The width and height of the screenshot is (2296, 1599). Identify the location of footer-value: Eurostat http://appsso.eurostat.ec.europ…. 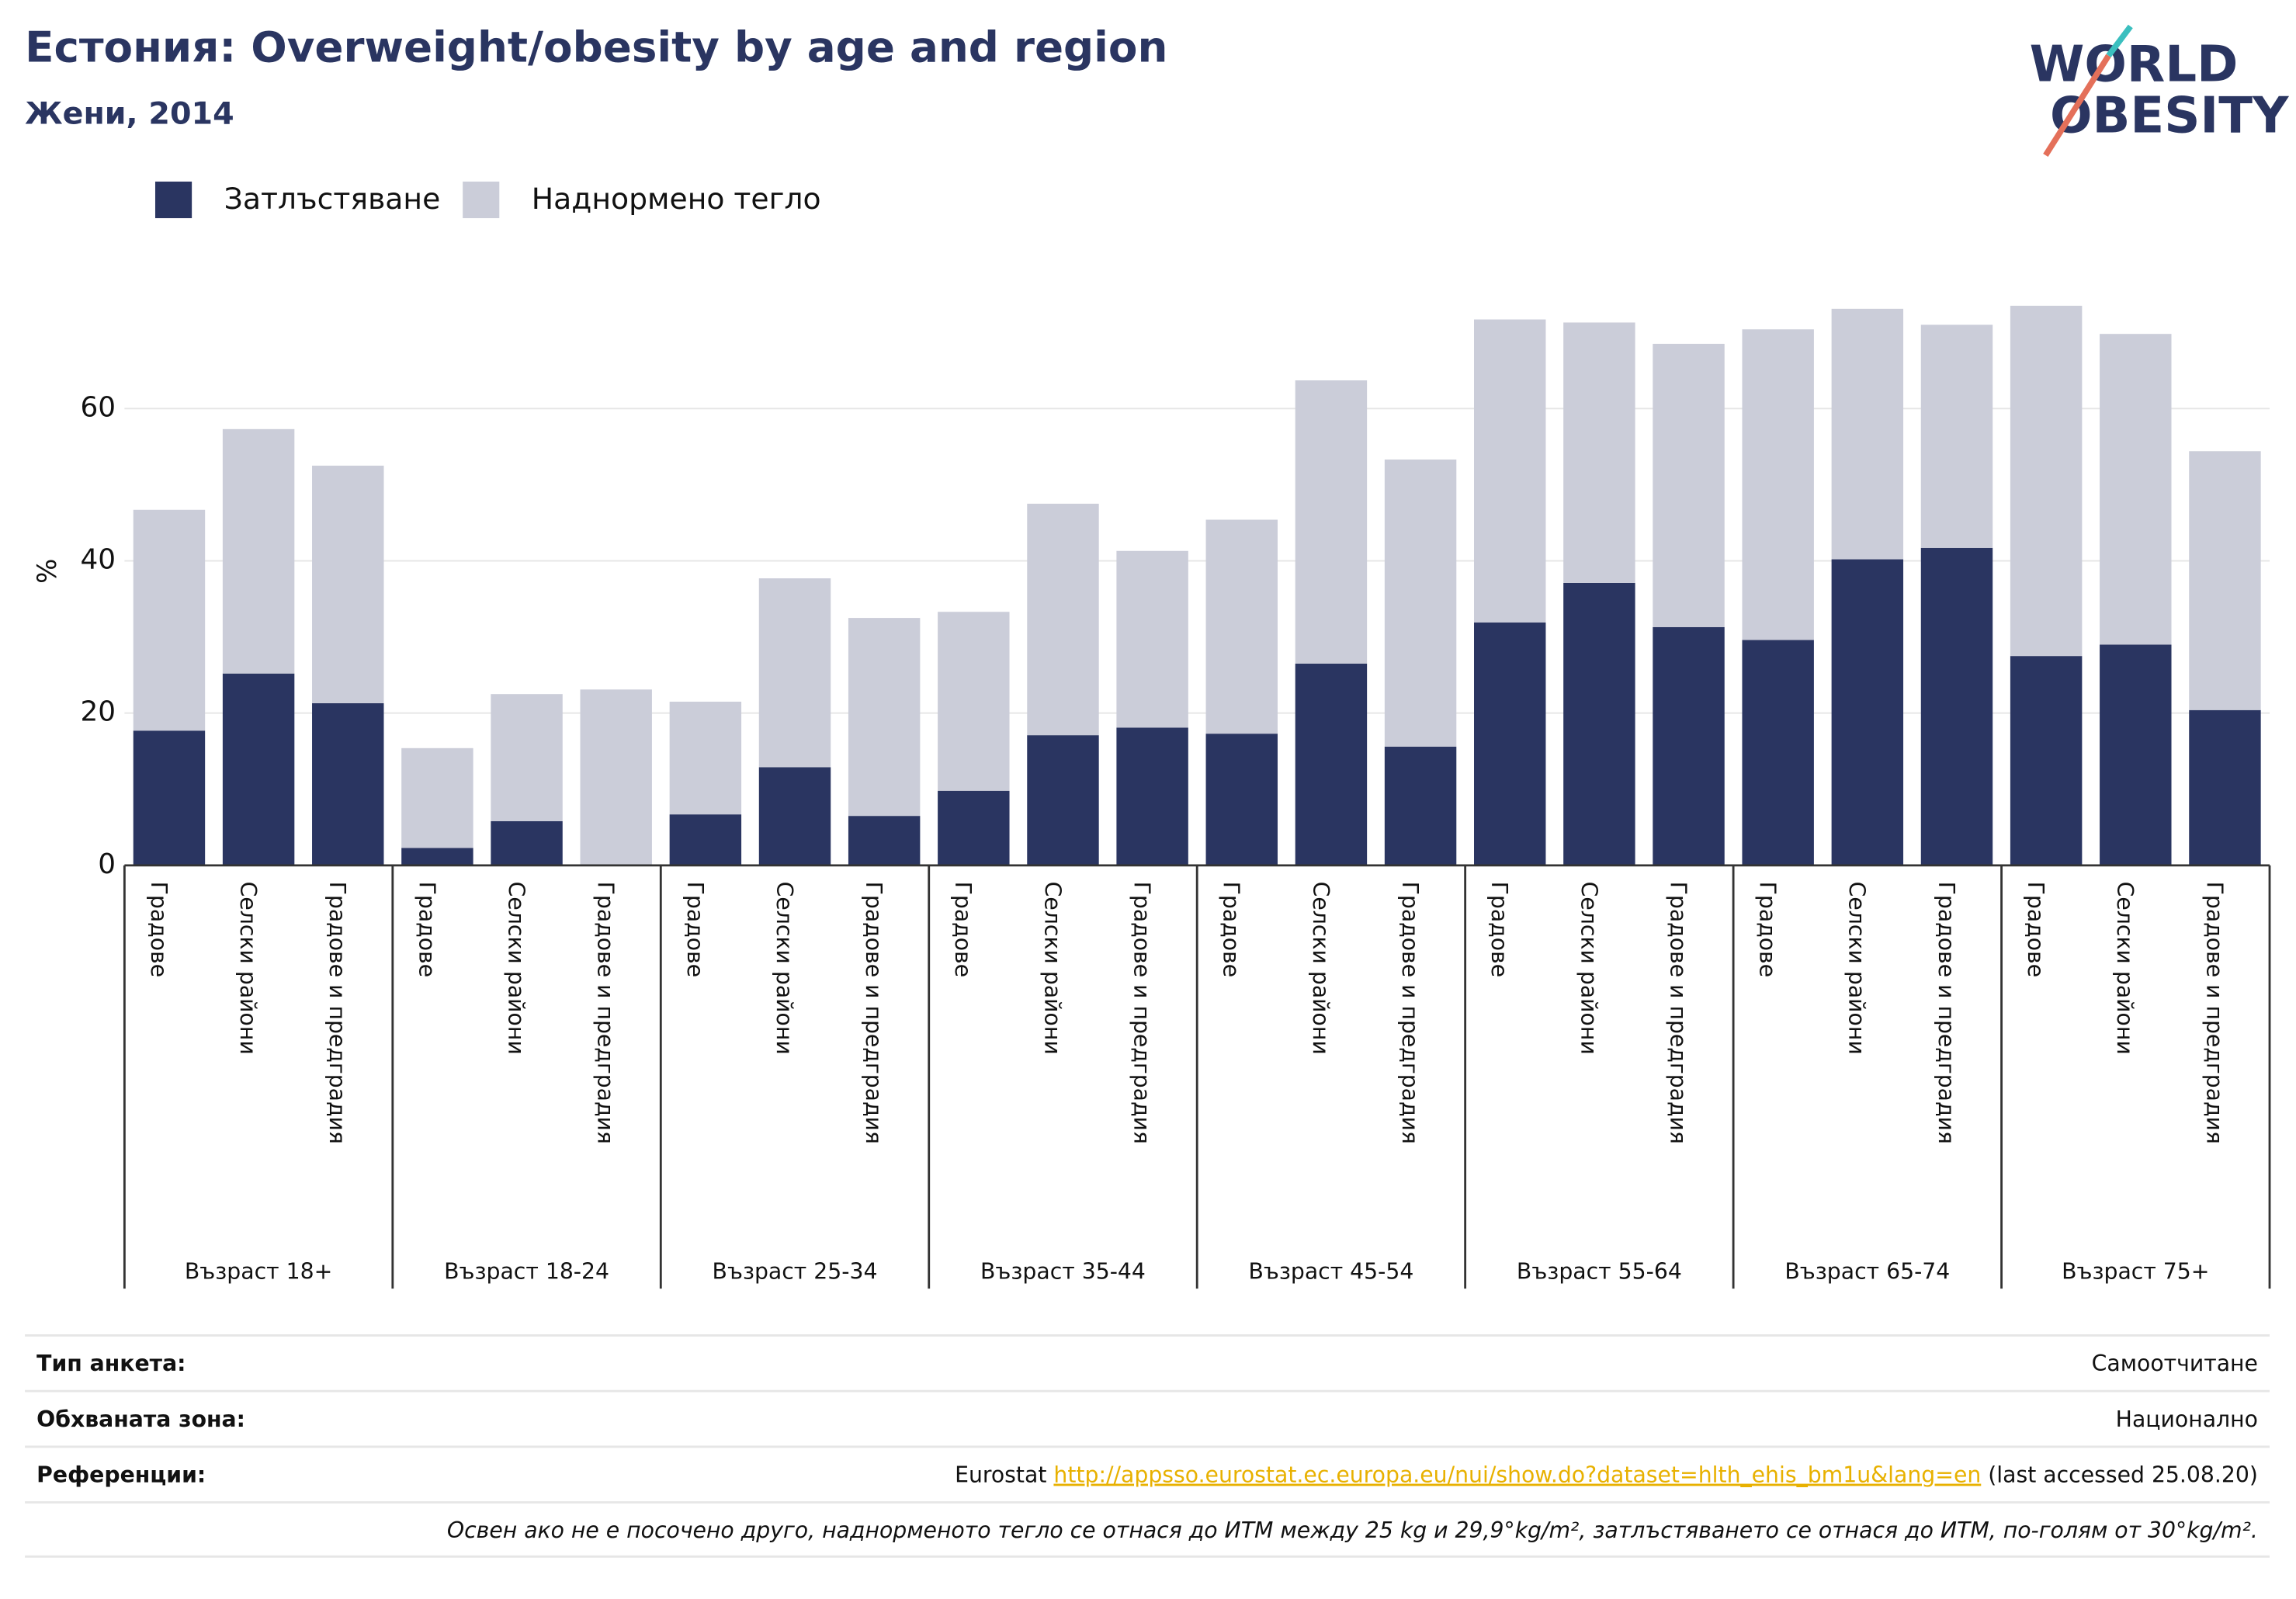
(1606, 1475).